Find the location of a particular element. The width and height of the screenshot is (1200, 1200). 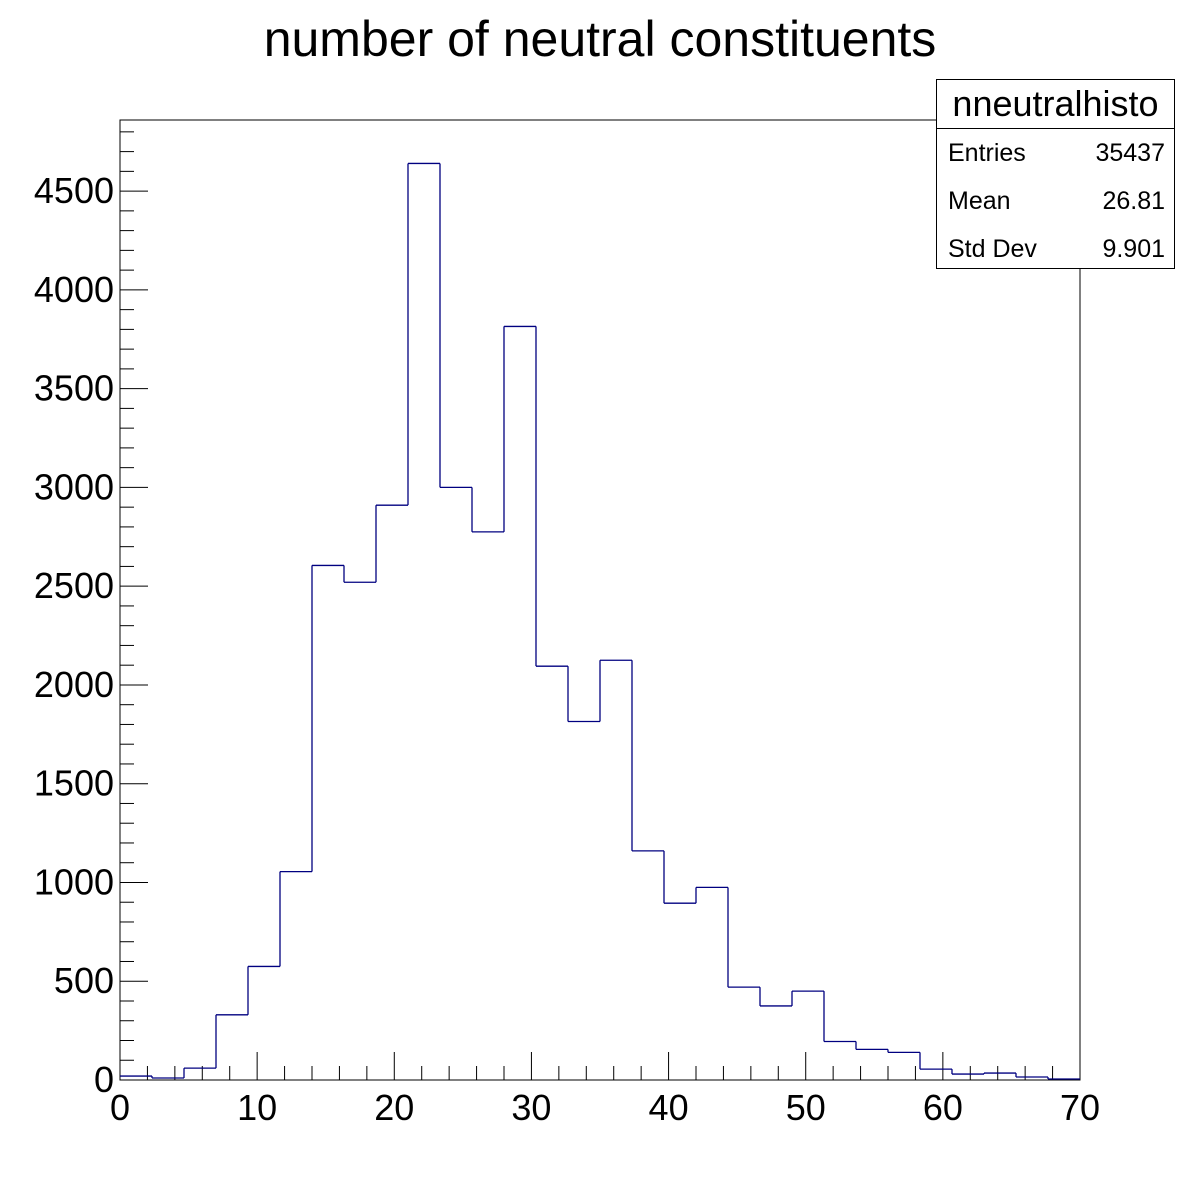

x-axis: 0 10 20 30 40 50 60 70 is located at coordinates (605, 1090).